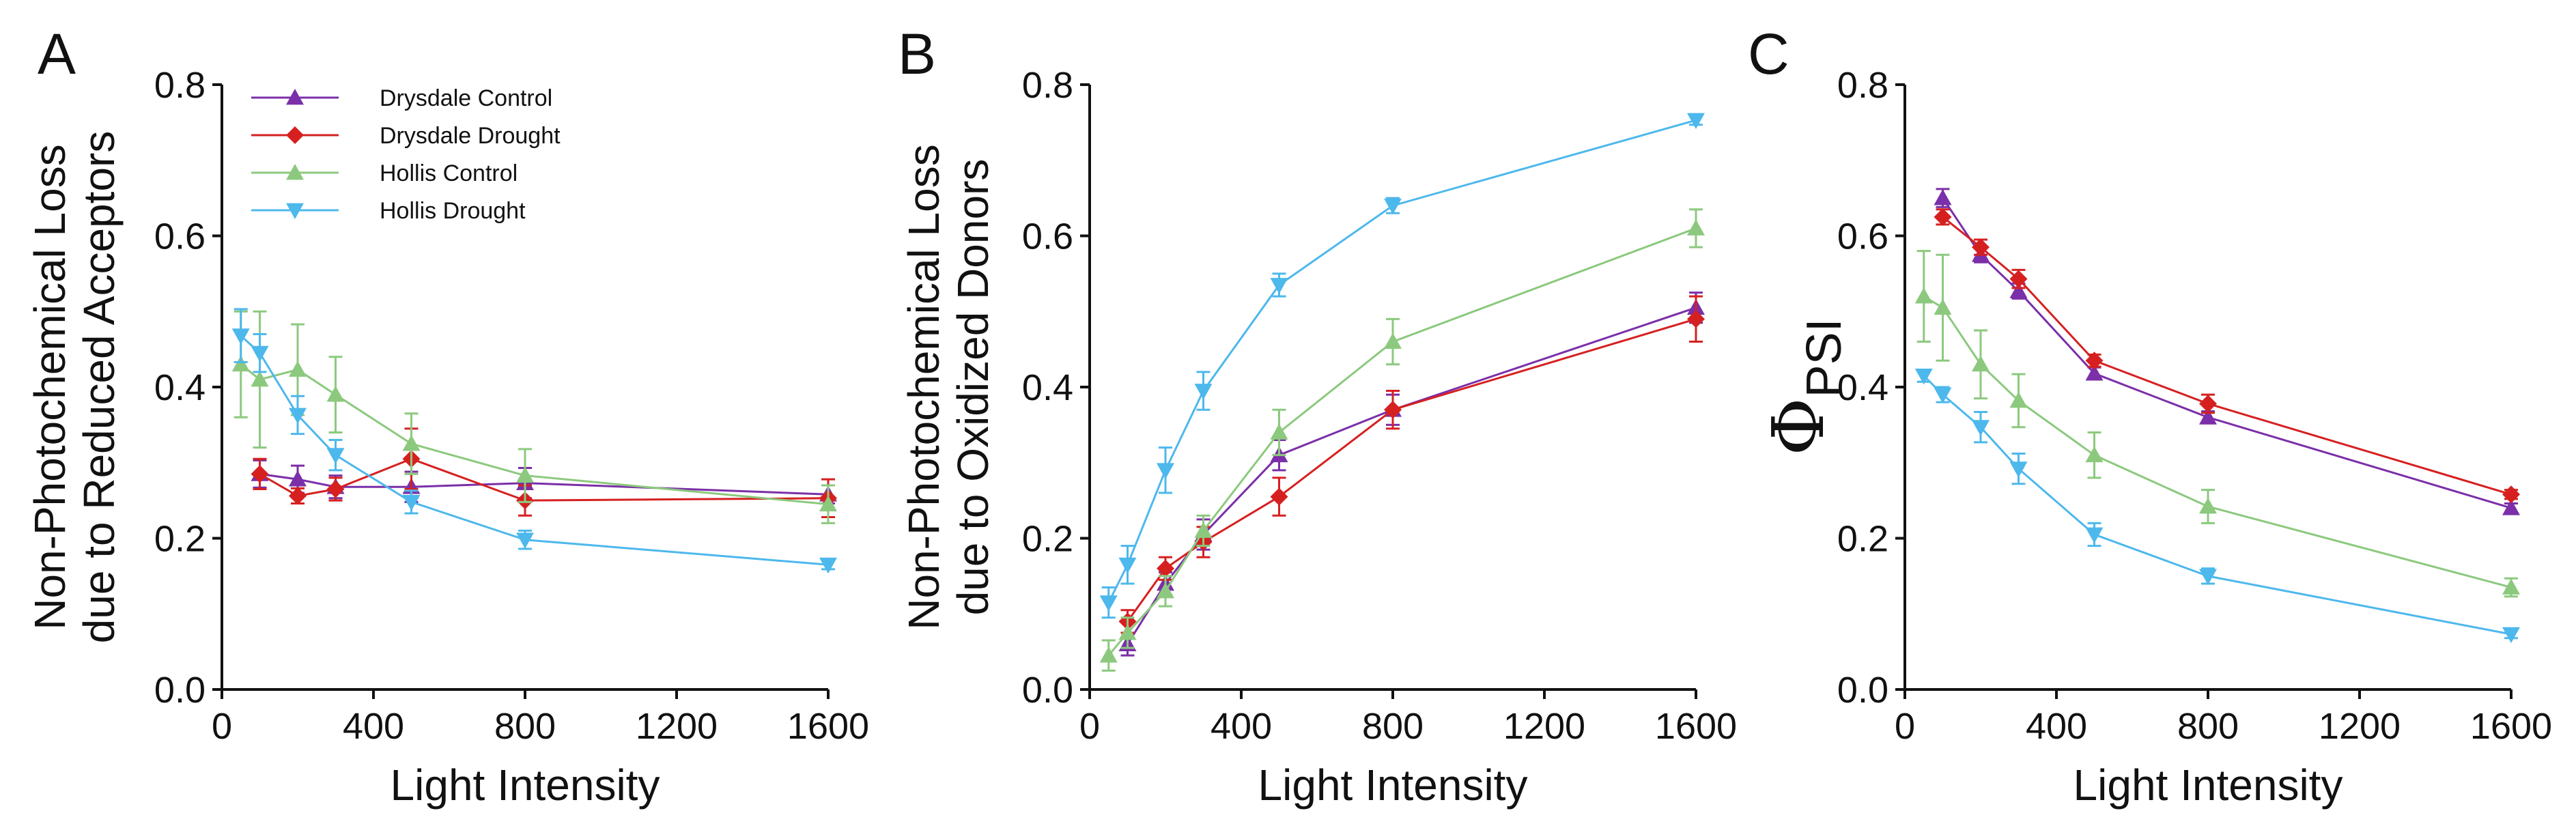 Image resolution: width=2576 pixels, height=826 pixels. I want to click on legend-item: Drysdale Control, so click(401, 98).